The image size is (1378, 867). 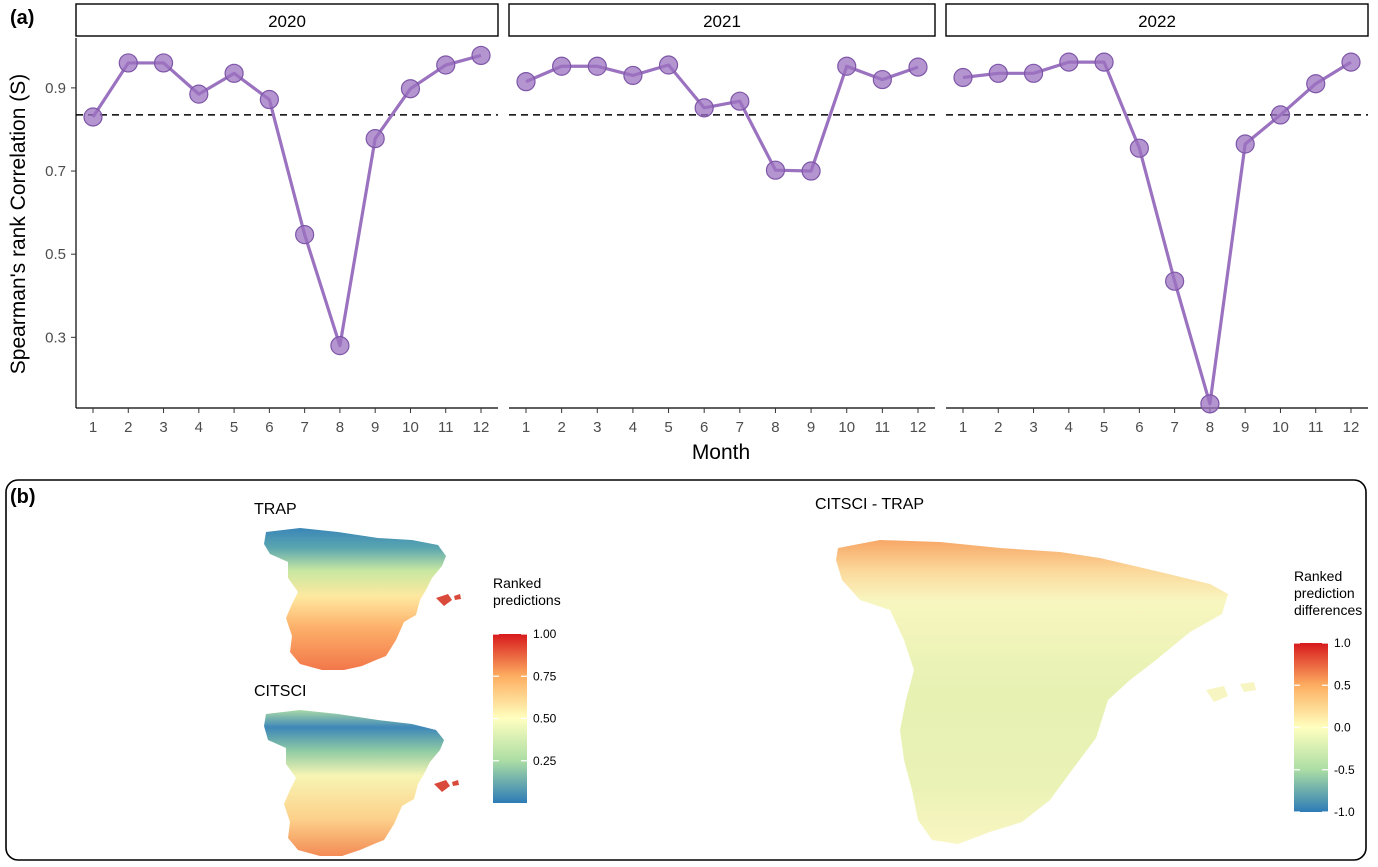 What do you see at coordinates (1344, 812) in the screenshot?
I see `legend-tick-label: -1.0` at bounding box center [1344, 812].